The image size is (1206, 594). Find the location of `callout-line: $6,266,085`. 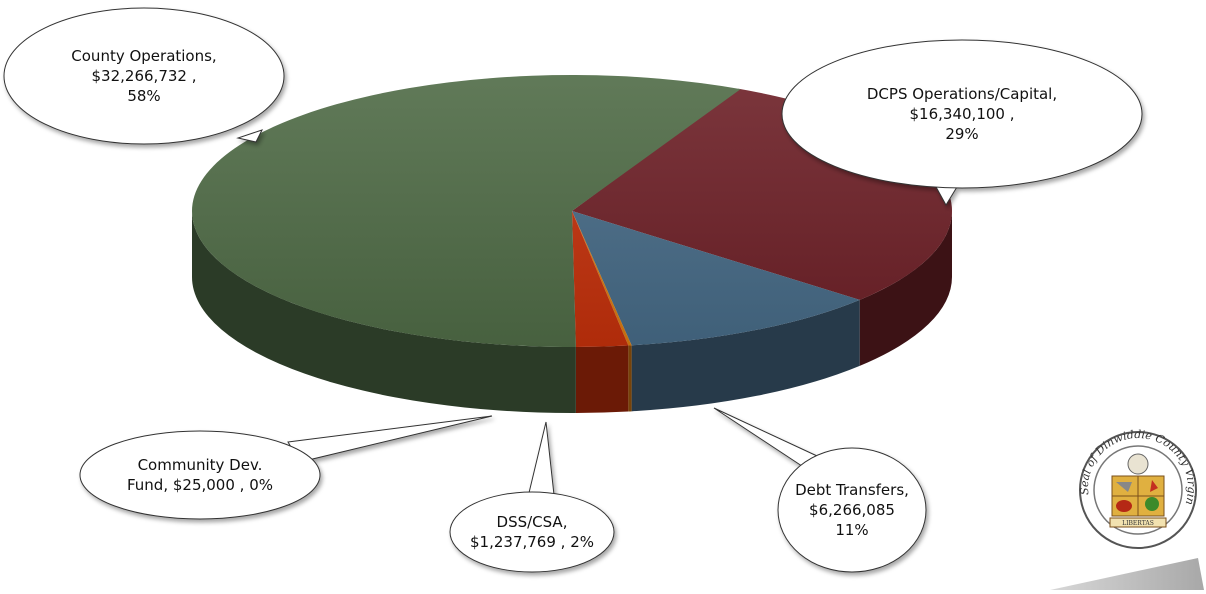

callout-line: $6,266,085 is located at coordinates (852, 510).